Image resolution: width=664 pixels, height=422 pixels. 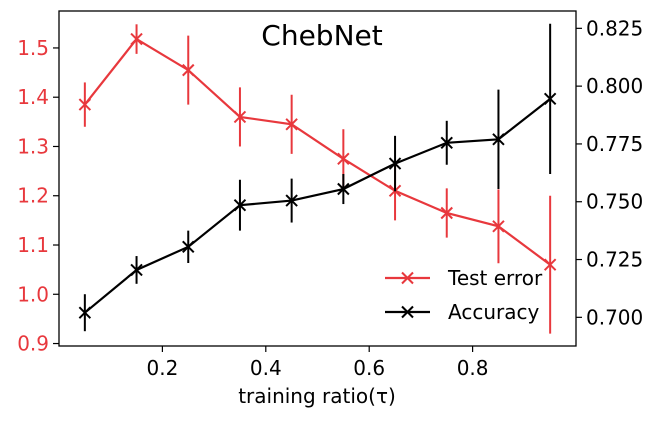 I want to click on x-axis-label: training ratio(τ), so click(x=317, y=396).